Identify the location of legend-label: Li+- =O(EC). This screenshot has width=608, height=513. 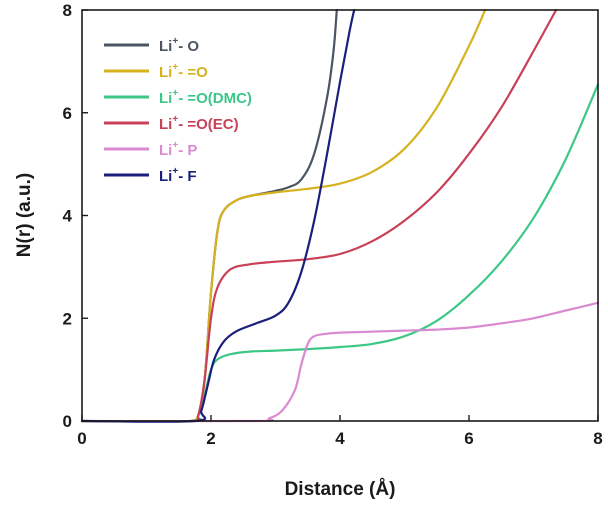
(199, 123).